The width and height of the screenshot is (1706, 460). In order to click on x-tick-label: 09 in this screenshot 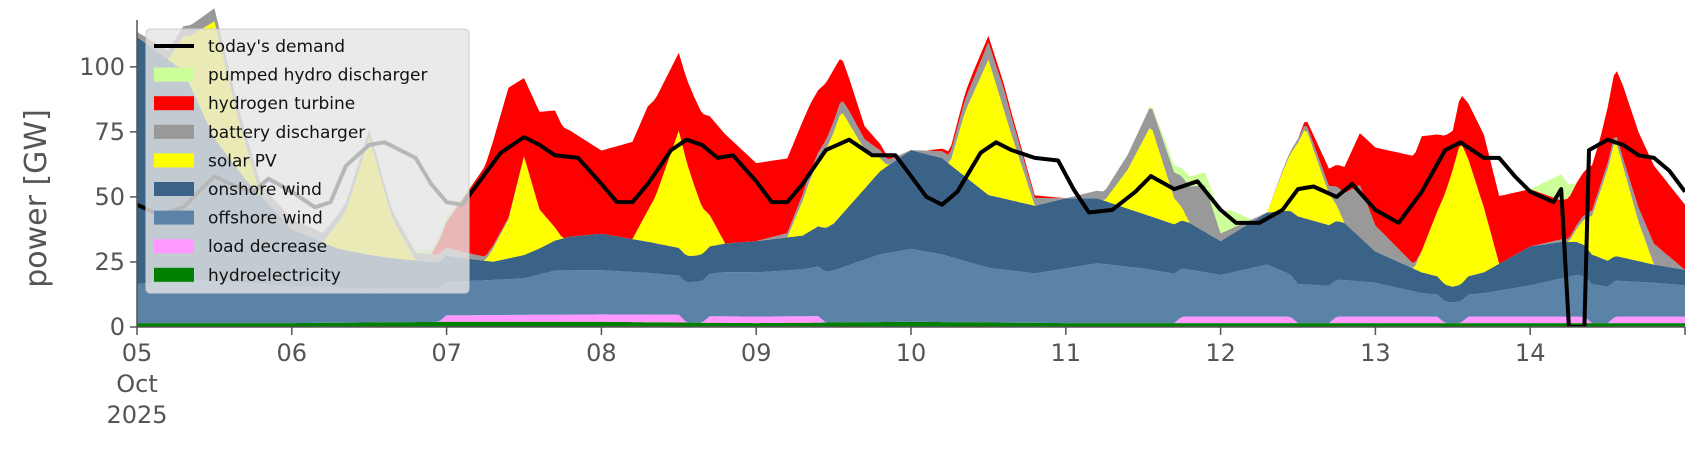, I will do `click(756, 353)`.